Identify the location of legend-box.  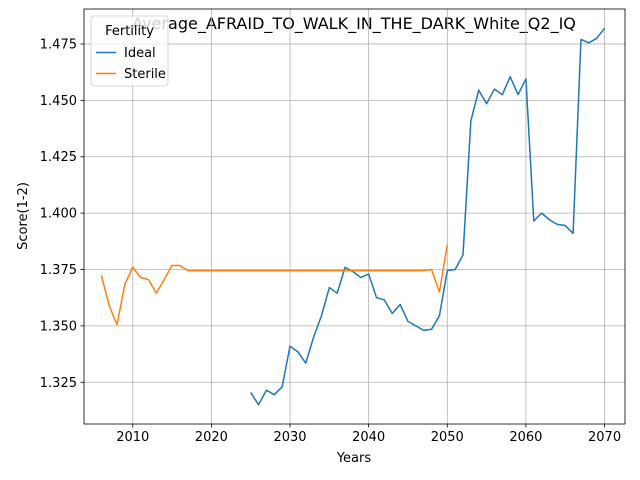
(129, 51).